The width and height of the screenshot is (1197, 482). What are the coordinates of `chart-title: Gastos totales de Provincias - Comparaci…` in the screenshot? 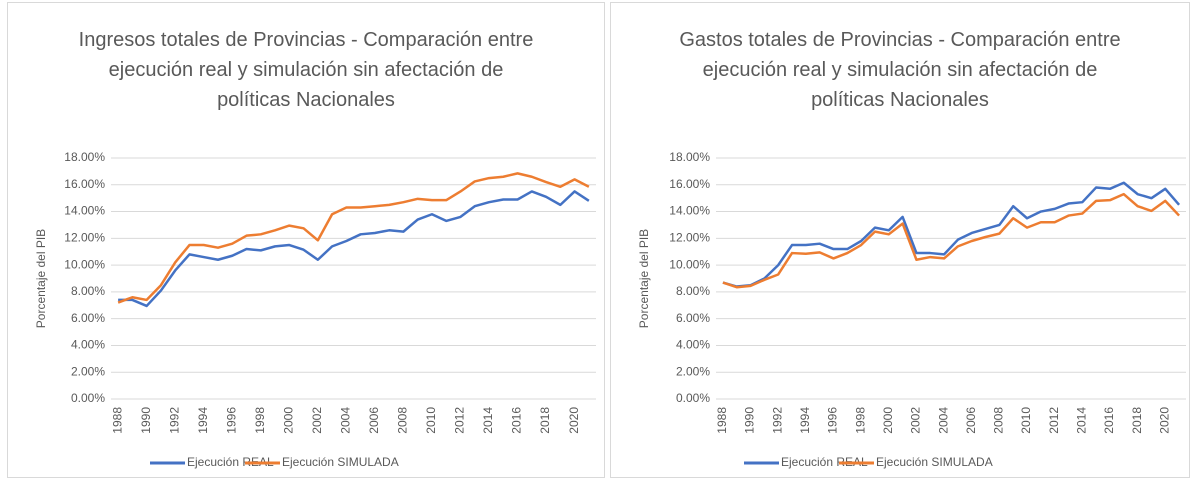 It's located at (900, 70).